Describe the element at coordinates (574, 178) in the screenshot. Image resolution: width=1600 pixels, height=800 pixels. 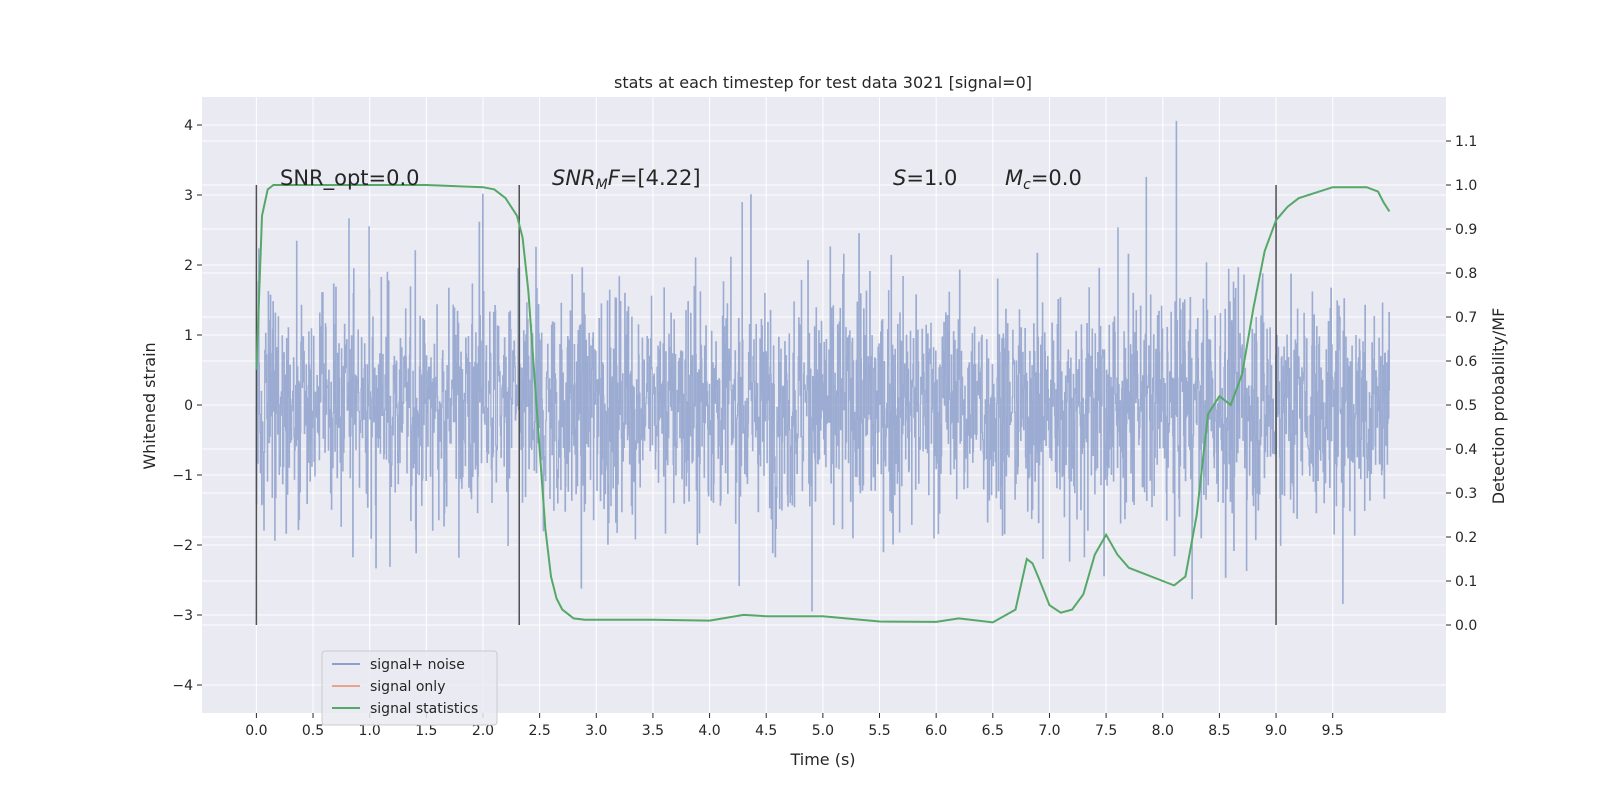
I see `annotation-snr-mf-main: SNR` at that location.